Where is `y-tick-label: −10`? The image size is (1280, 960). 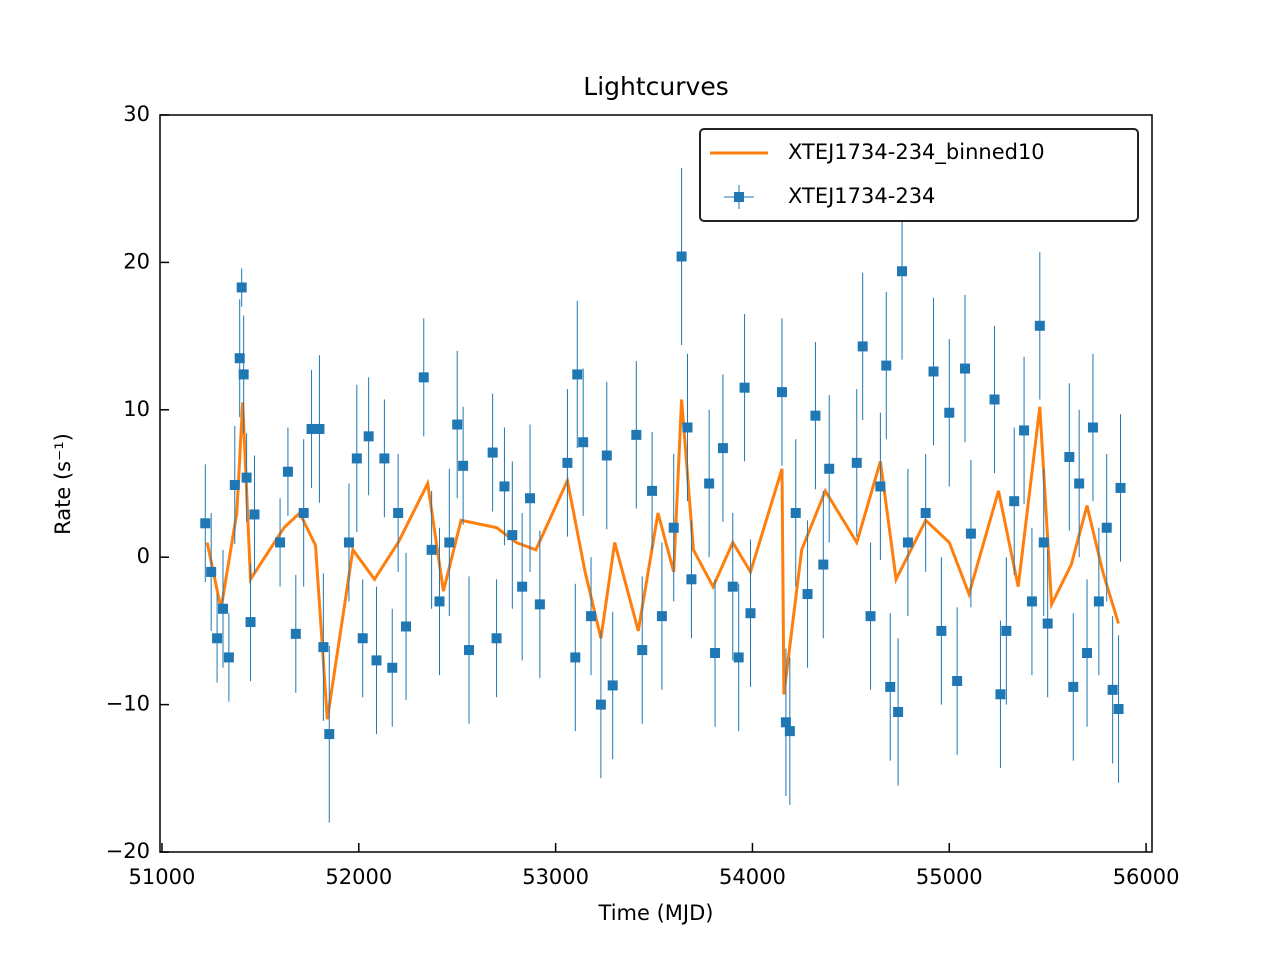
y-tick-label: −10 is located at coordinates (128, 704).